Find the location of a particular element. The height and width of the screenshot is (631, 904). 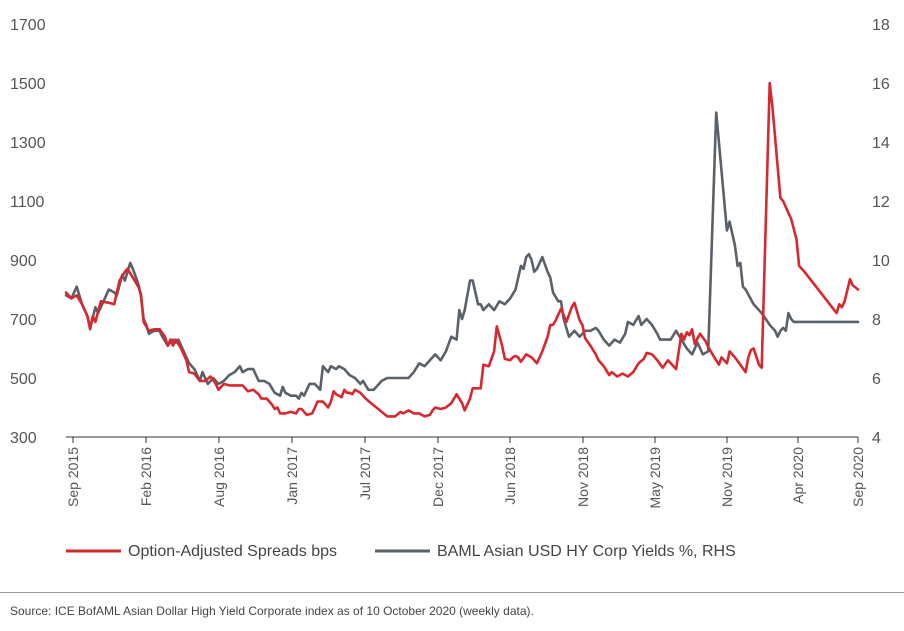

legend-label: BAML Asian USD HY Corp Yields %, RHS is located at coordinates (586, 551).